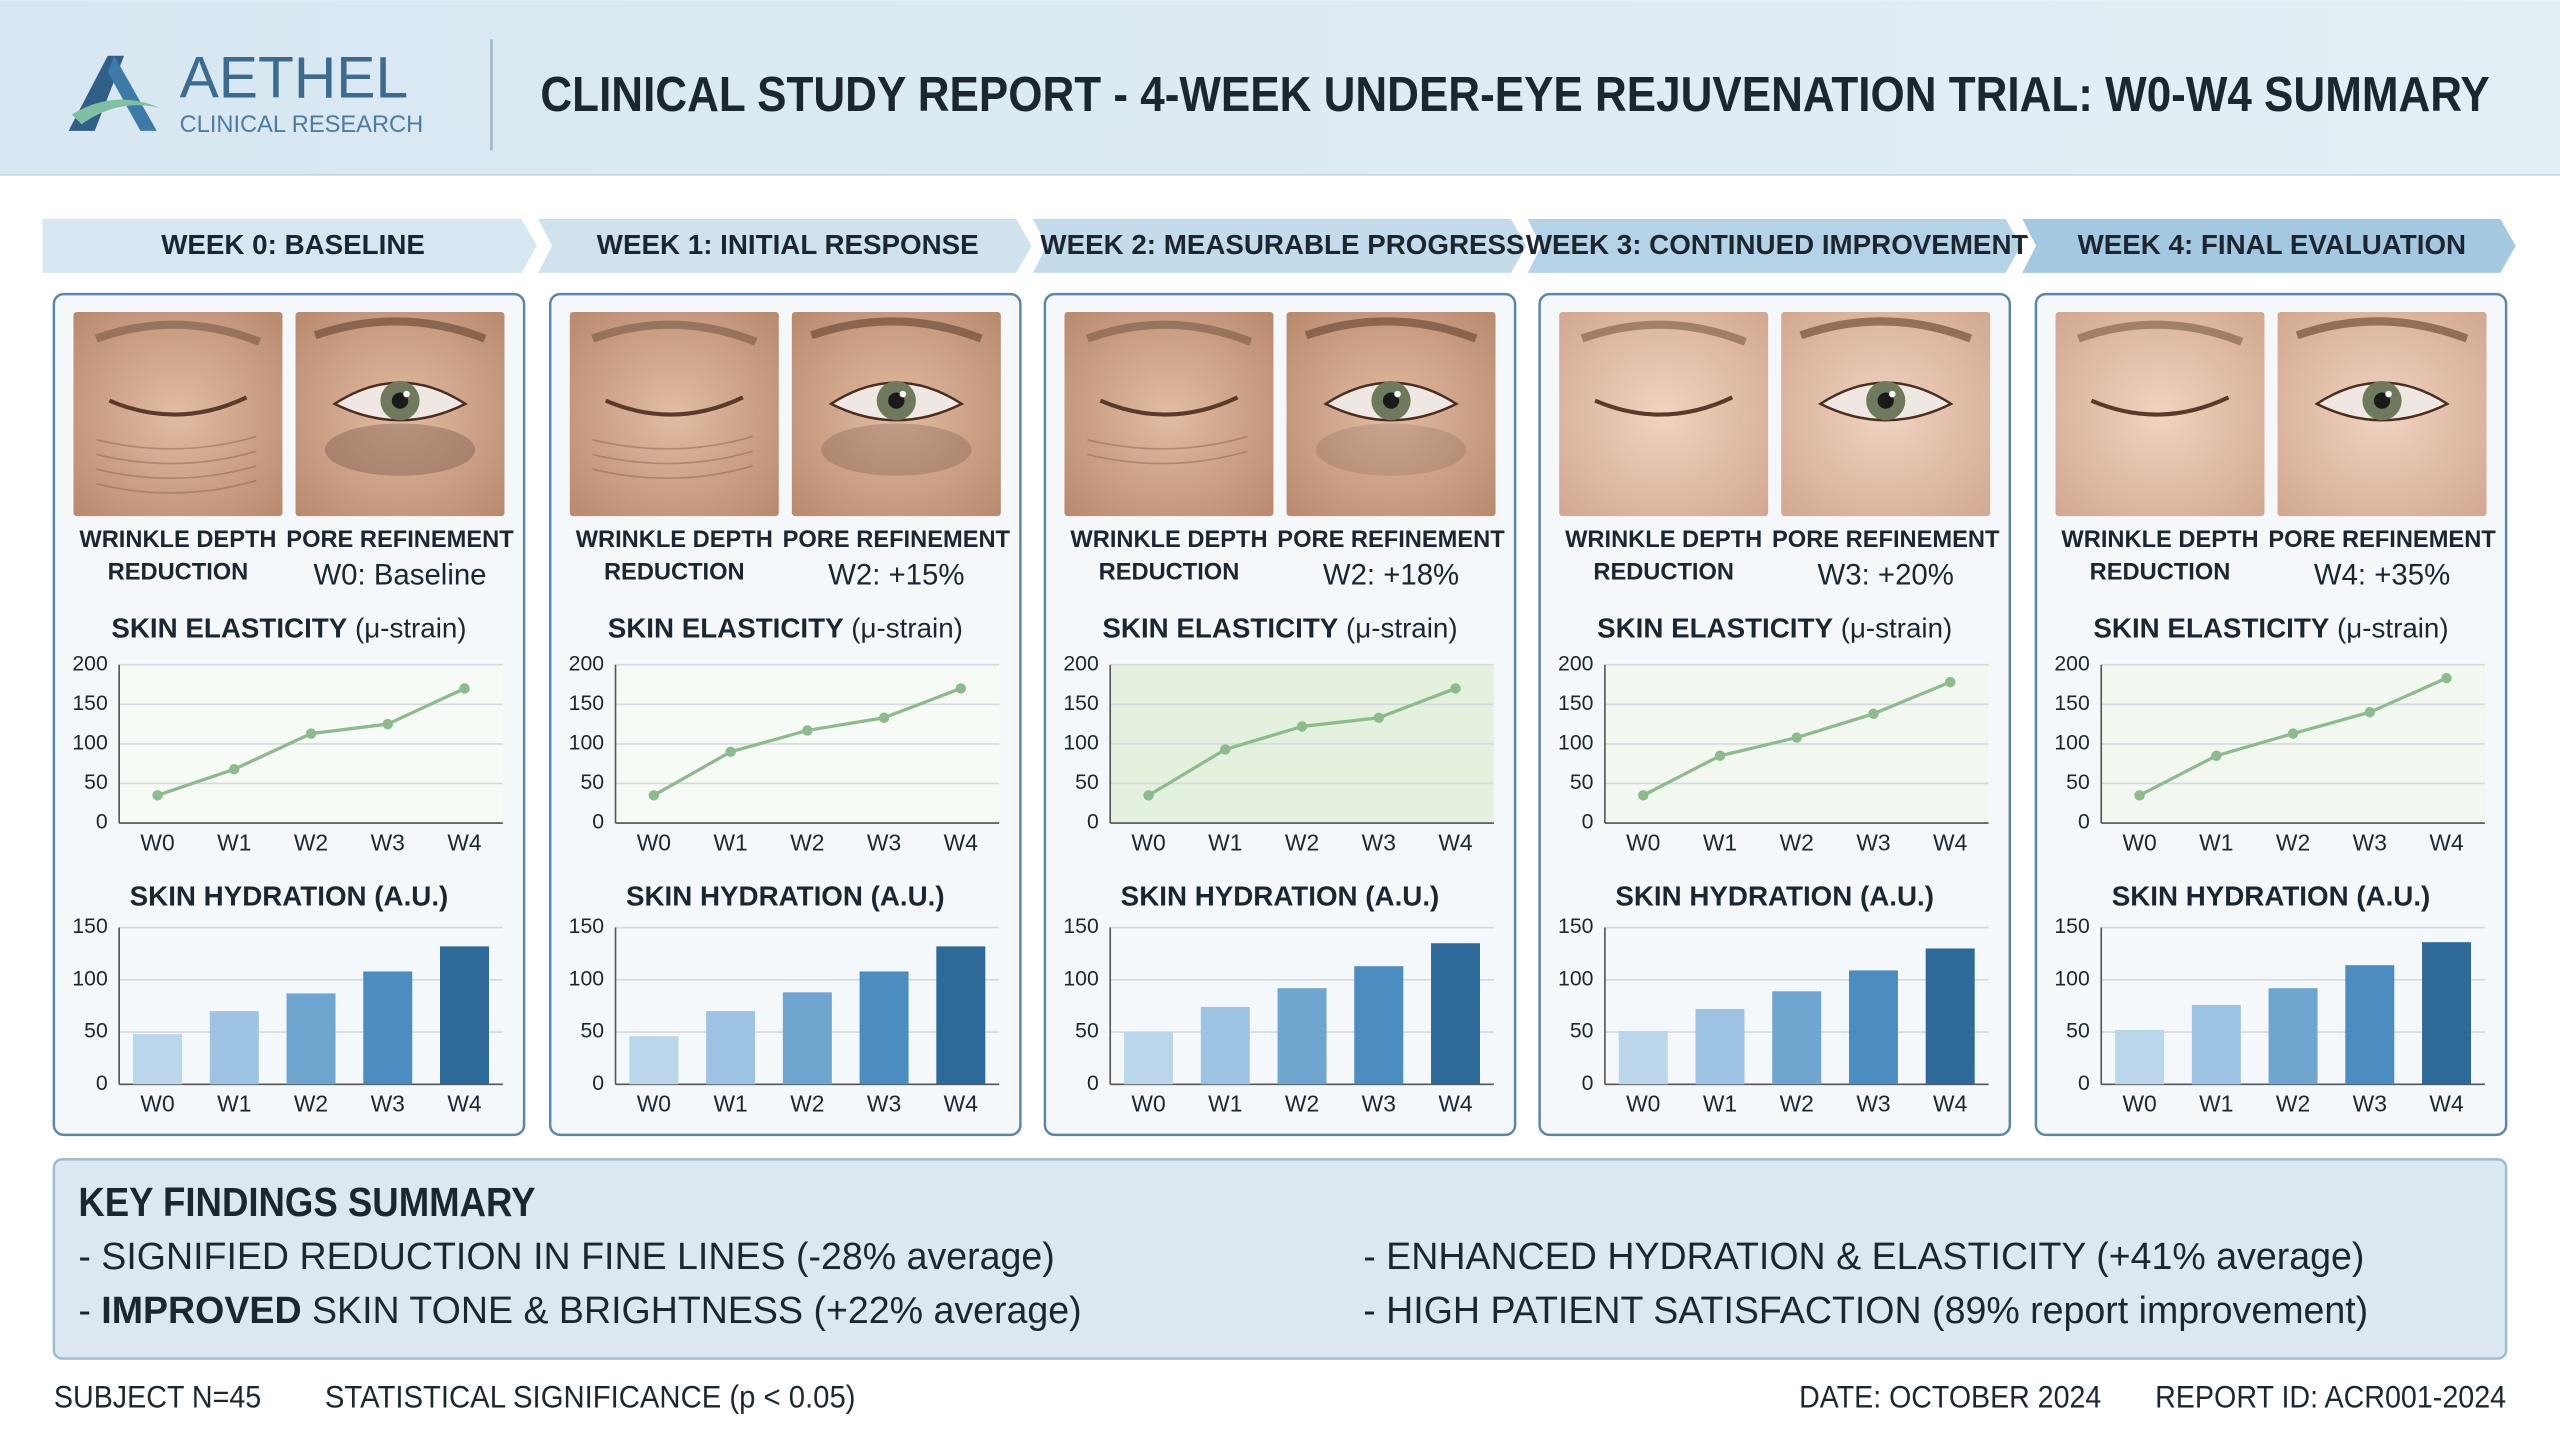 This screenshot has height=1429, width=2560. What do you see at coordinates (302, 125) in the screenshot?
I see `logo-sub: CLINICAL RESEARCH` at bounding box center [302, 125].